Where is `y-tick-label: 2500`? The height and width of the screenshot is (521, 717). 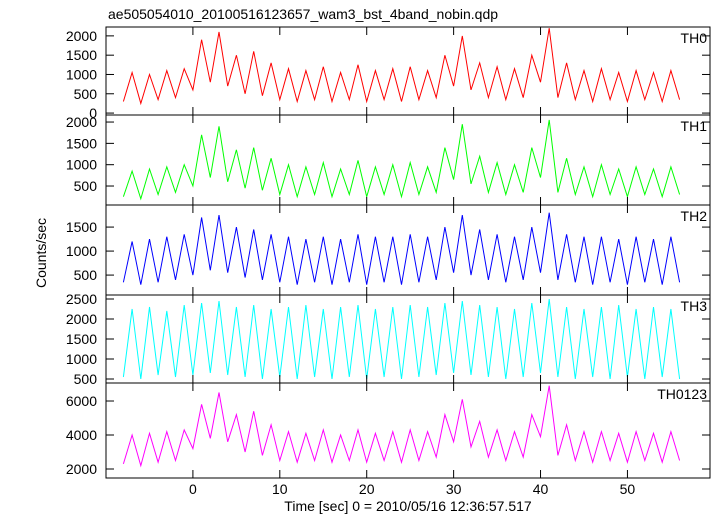
y-tick-label: 2500 is located at coordinates (81, 299).